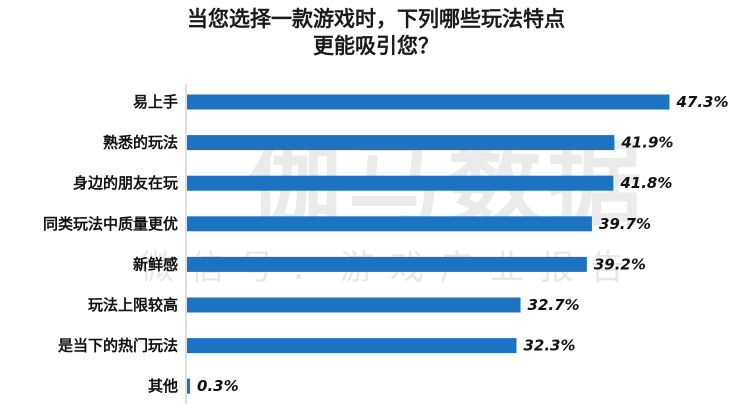 Image resolution: width=752 pixels, height=419 pixels. What do you see at coordinates (155, 264) in the screenshot?
I see `category-label: 新鲜感` at bounding box center [155, 264].